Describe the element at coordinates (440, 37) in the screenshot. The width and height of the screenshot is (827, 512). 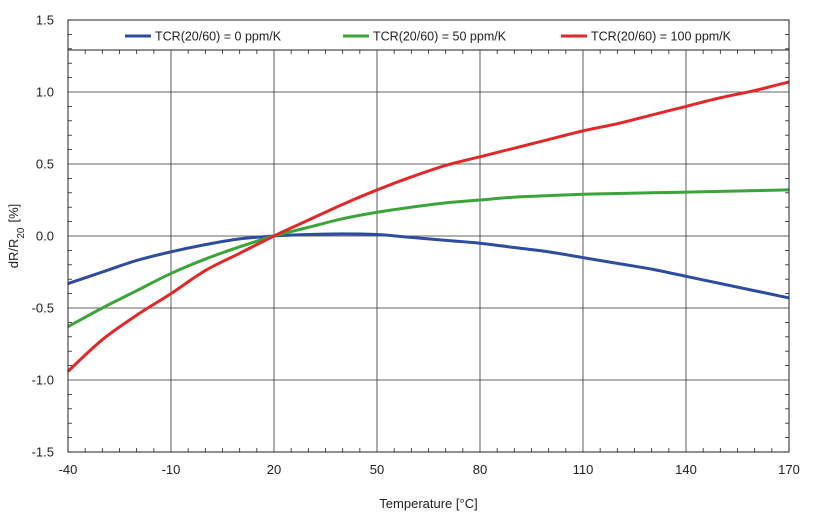
I see `legend-label: TCR(20/60) = 50 ppm/K` at that location.